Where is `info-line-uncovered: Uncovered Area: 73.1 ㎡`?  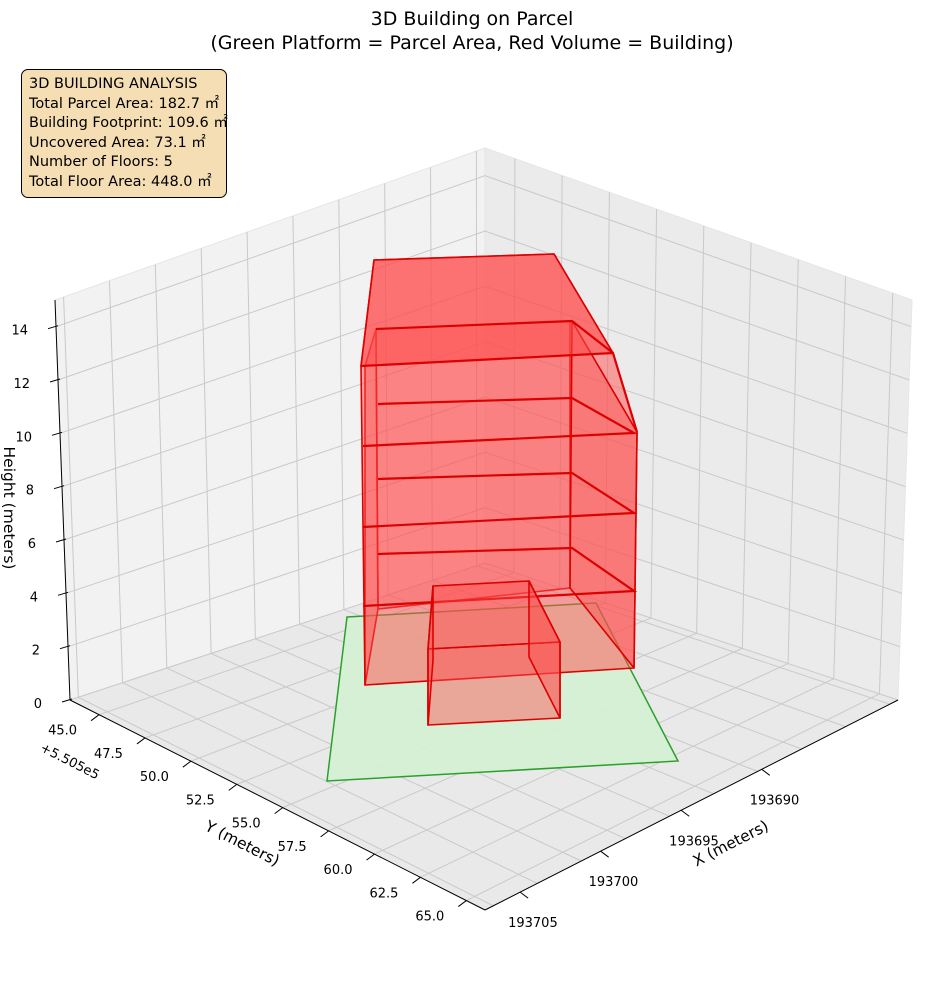
info-line-uncovered: Uncovered Area: 73.1 ㎡ is located at coordinates (117, 142).